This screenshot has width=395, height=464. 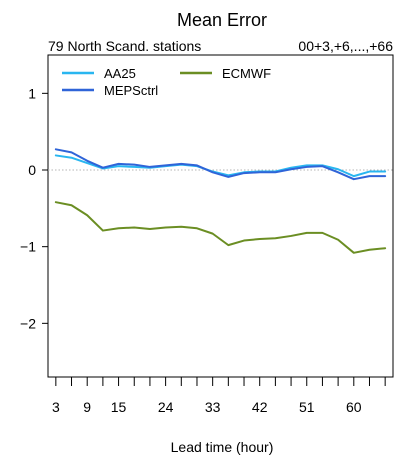 I want to click on y-tick-label: −2, so click(x=28, y=323).